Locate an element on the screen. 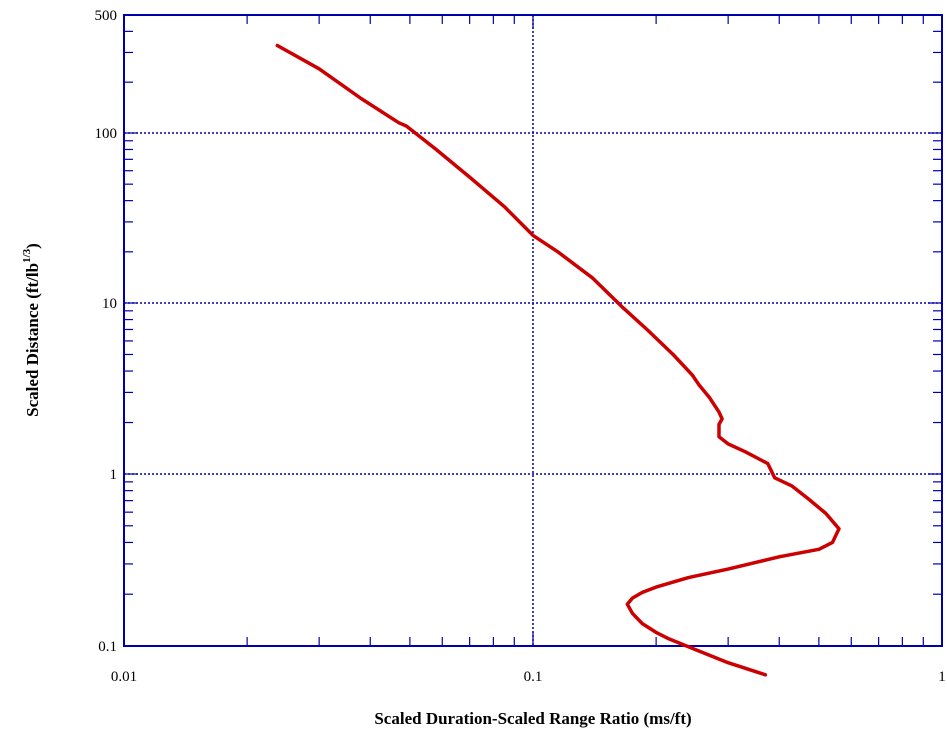  y-tick-labels: 0.1 1 10 100 500 is located at coordinates (106, 331).